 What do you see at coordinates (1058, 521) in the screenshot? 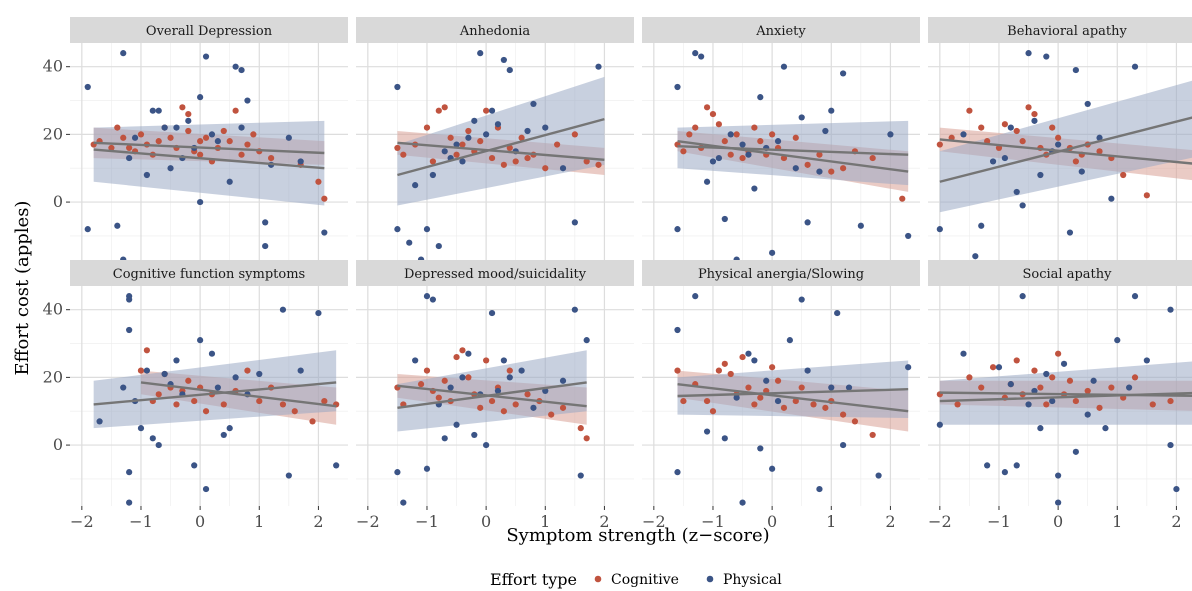
I see `x-tick-label: 0` at bounding box center [1058, 521].